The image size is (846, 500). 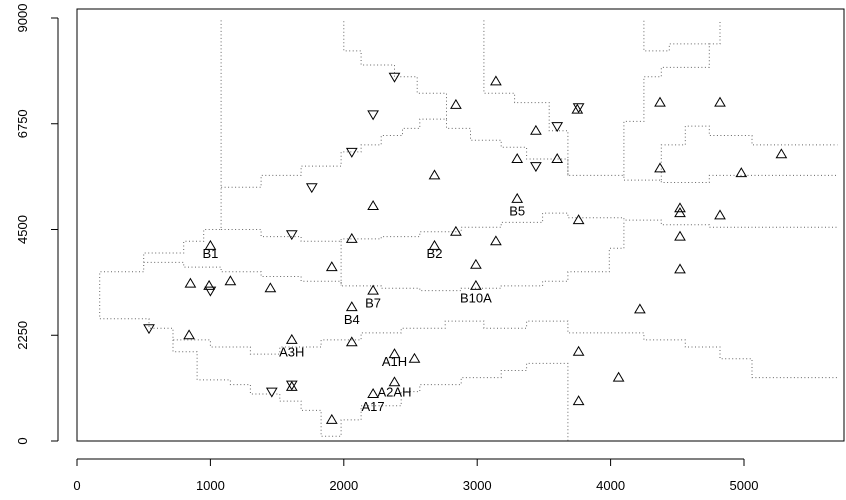 I want to click on point-label: B5, so click(x=517, y=211).